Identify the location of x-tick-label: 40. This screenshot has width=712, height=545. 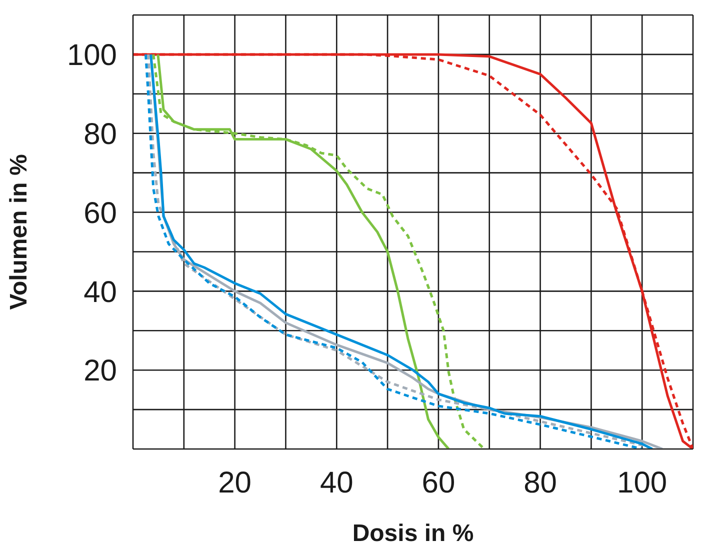
(337, 483).